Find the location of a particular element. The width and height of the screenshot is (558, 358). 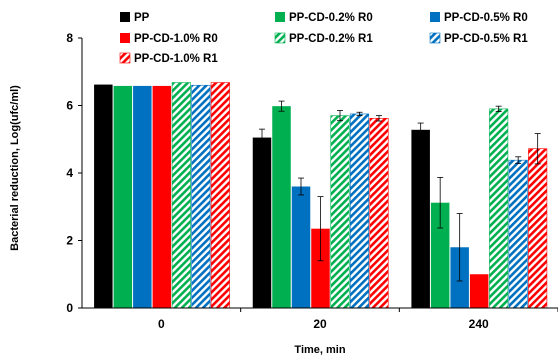

legend-label: PP-CD-0.5% R0 is located at coordinates (486, 18).